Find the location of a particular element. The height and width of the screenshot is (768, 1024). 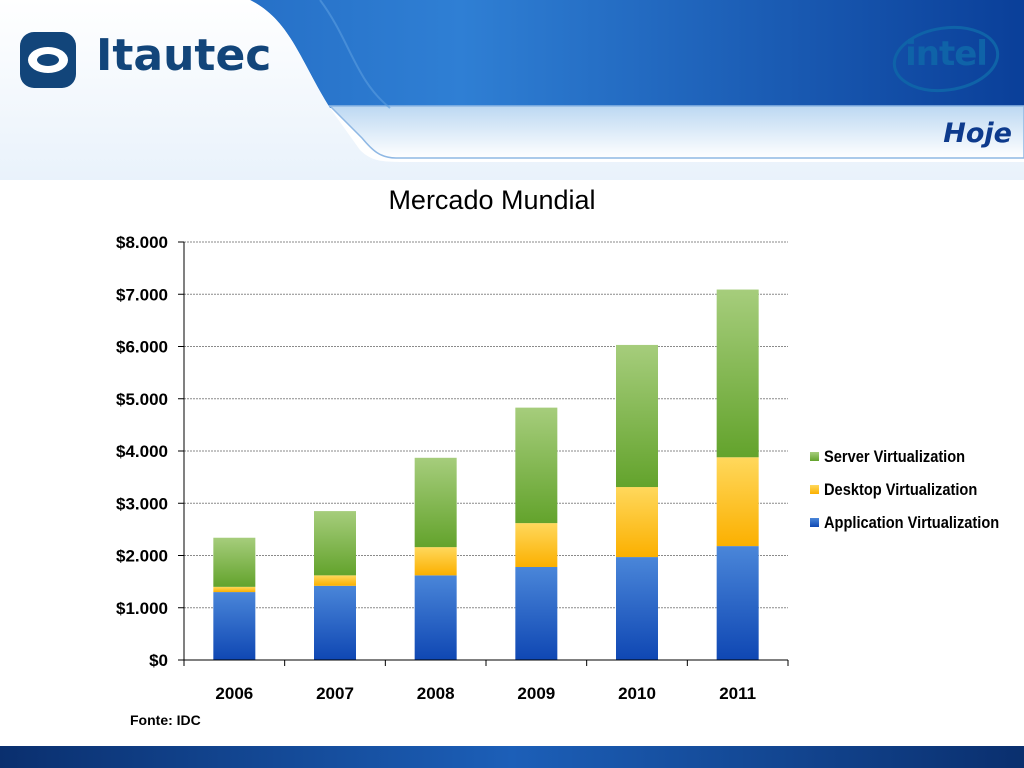

legend-label: Desktop Virtualization is located at coordinates (901, 489).